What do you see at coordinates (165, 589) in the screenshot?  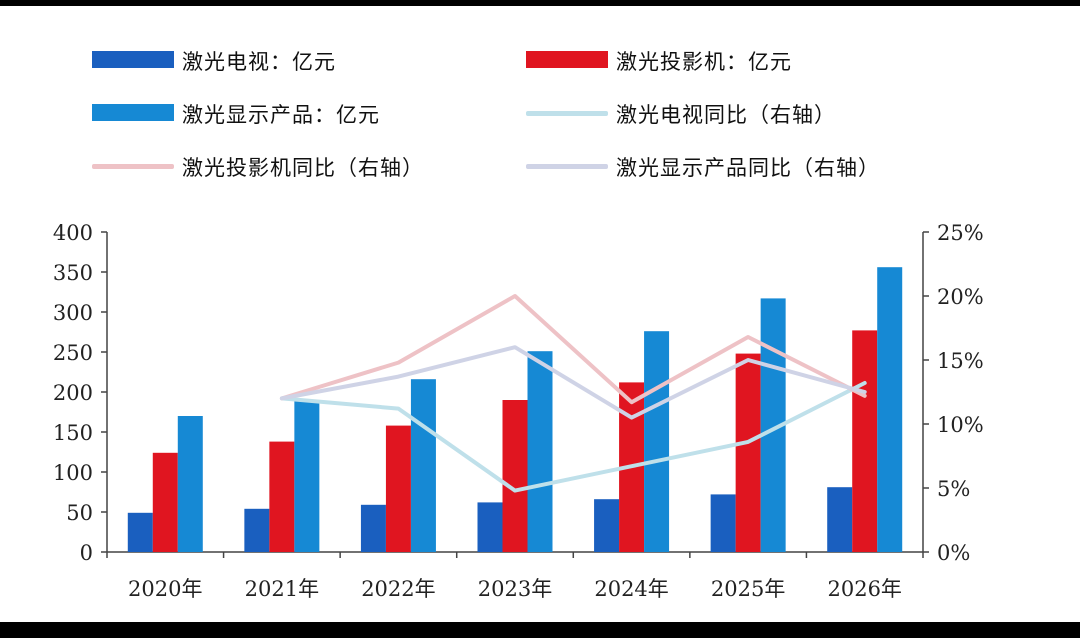 I see `x-tick-label: 2020年` at bounding box center [165, 589].